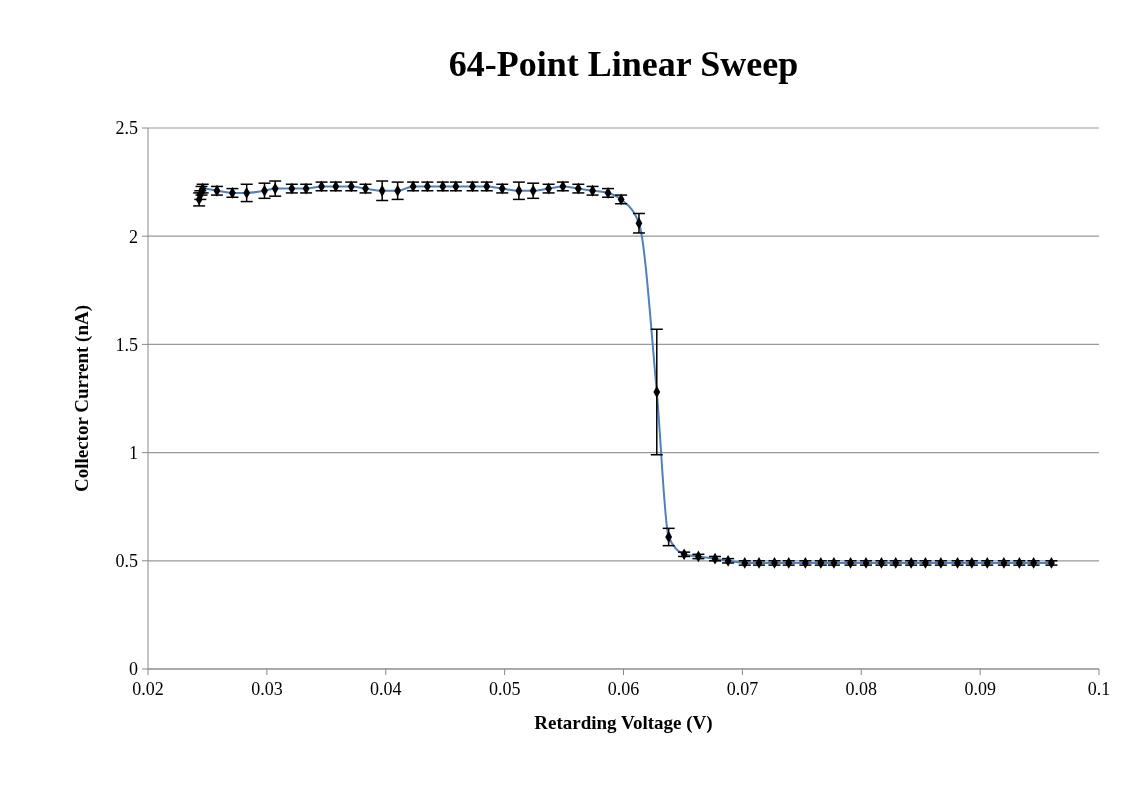 The height and width of the screenshot is (787, 1147). I want to click on chart-title: 64-Point Linear Sweep, so click(623, 64).